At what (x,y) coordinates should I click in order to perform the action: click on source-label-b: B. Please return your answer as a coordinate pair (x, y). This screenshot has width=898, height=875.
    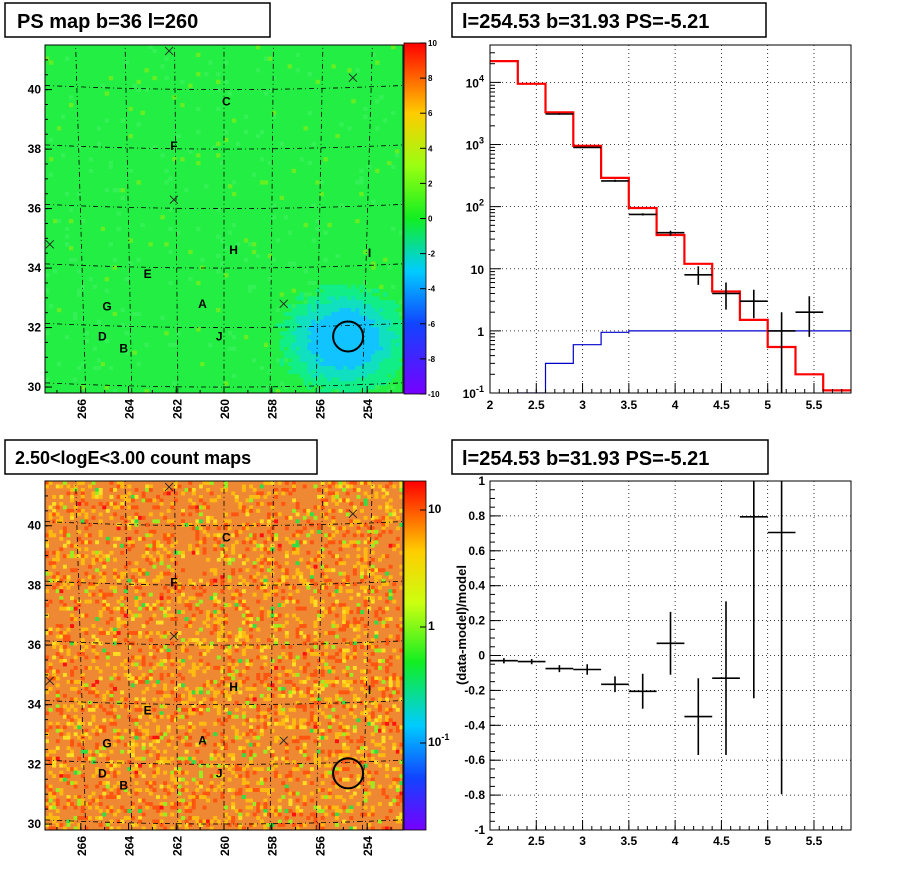
    Looking at the image, I should click on (123, 785).